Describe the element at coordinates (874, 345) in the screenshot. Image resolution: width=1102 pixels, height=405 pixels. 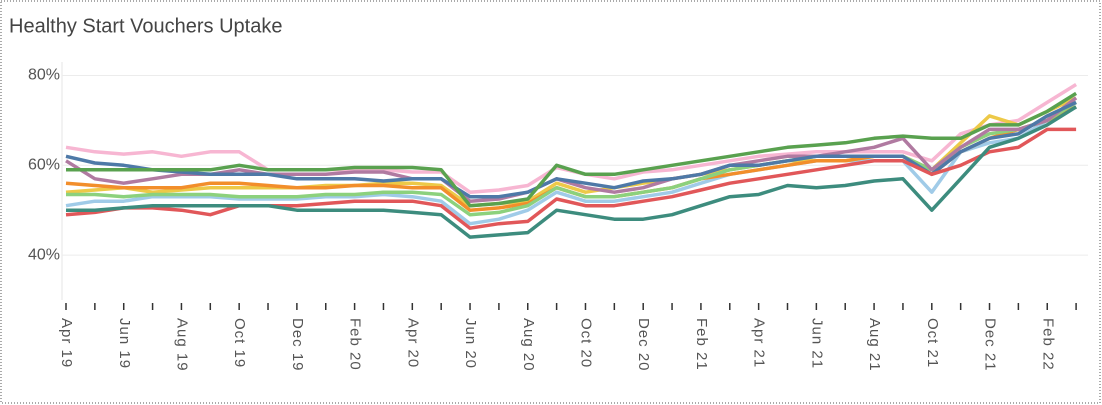
I see `x-tick-label: Aug 21` at that location.